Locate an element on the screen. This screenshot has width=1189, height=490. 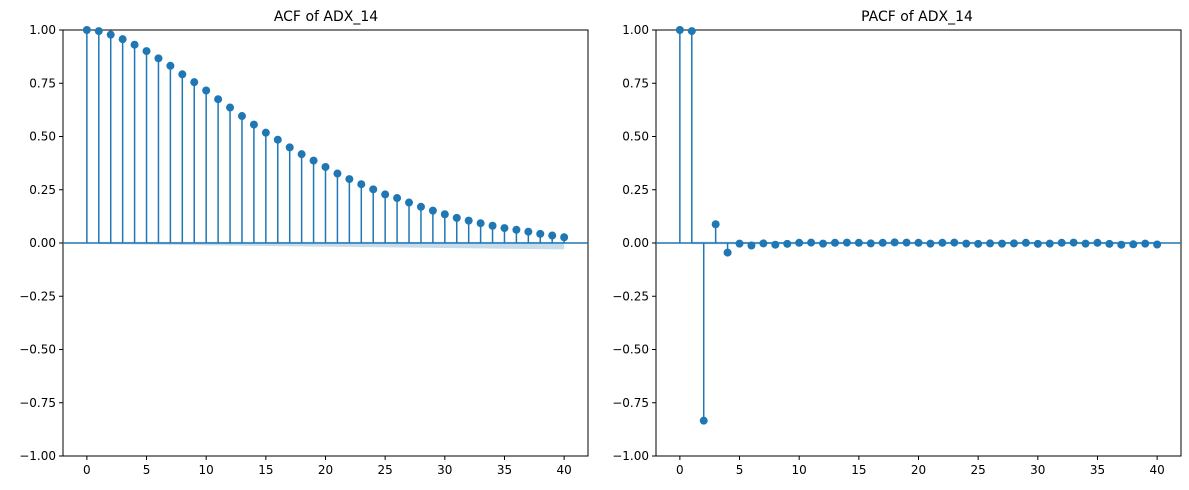
acf-xtick-label: 0 is located at coordinates (87, 470).